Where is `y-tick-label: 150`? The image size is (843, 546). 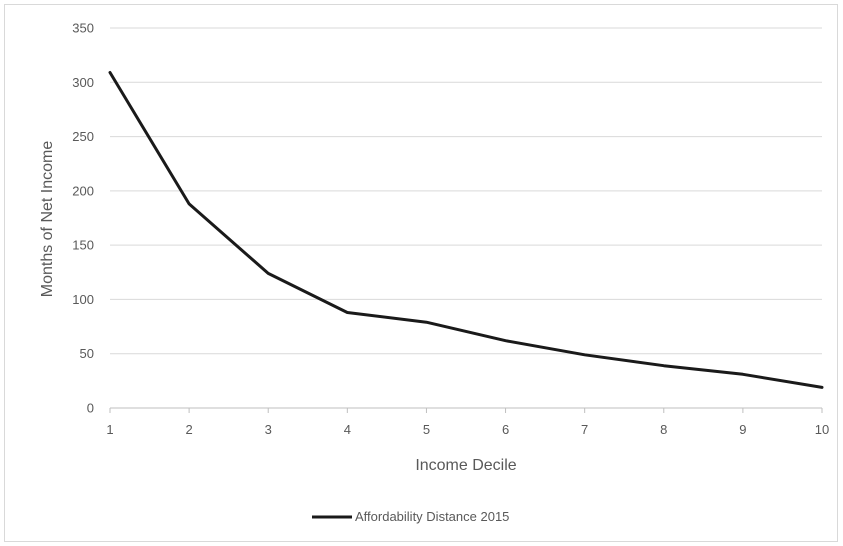
y-tick-label: 150 is located at coordinates (83, 245).